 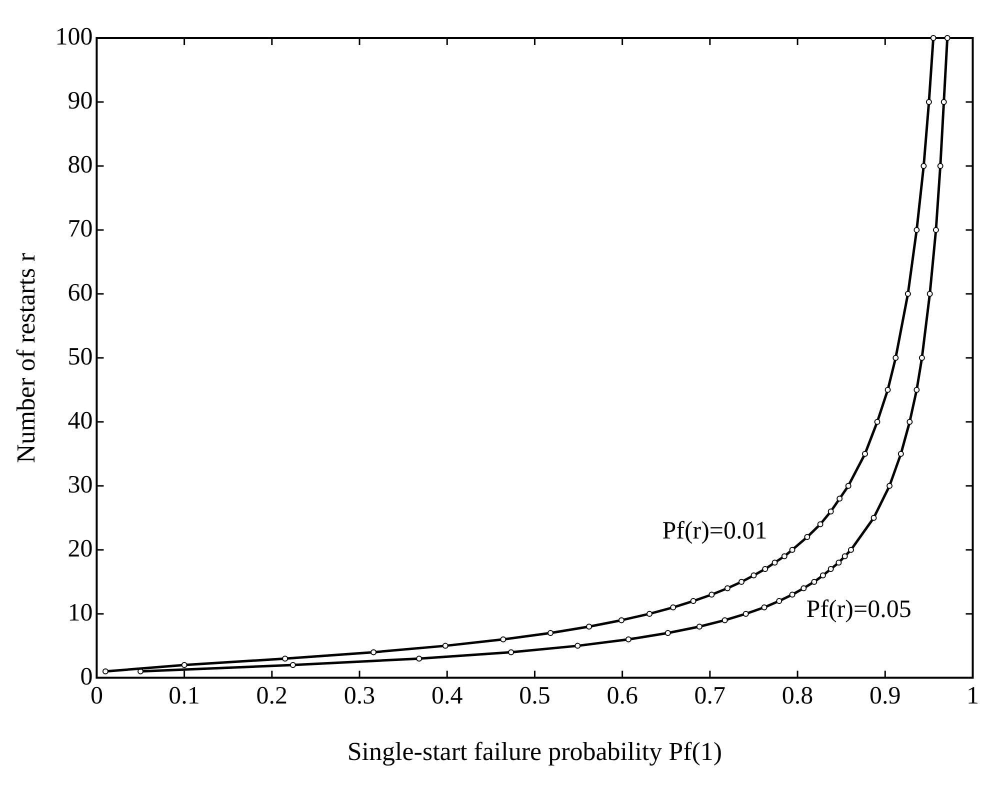 I want to click on y-tick-label: 60, so click(x=80, y=292).